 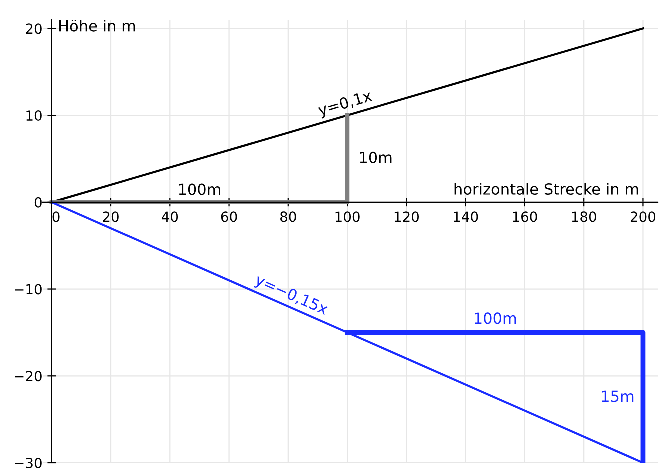 What do you see at coordinates (34, 116) in the screenshot?
I see `y-tick-label: 10` at bounding box center [34, 116].